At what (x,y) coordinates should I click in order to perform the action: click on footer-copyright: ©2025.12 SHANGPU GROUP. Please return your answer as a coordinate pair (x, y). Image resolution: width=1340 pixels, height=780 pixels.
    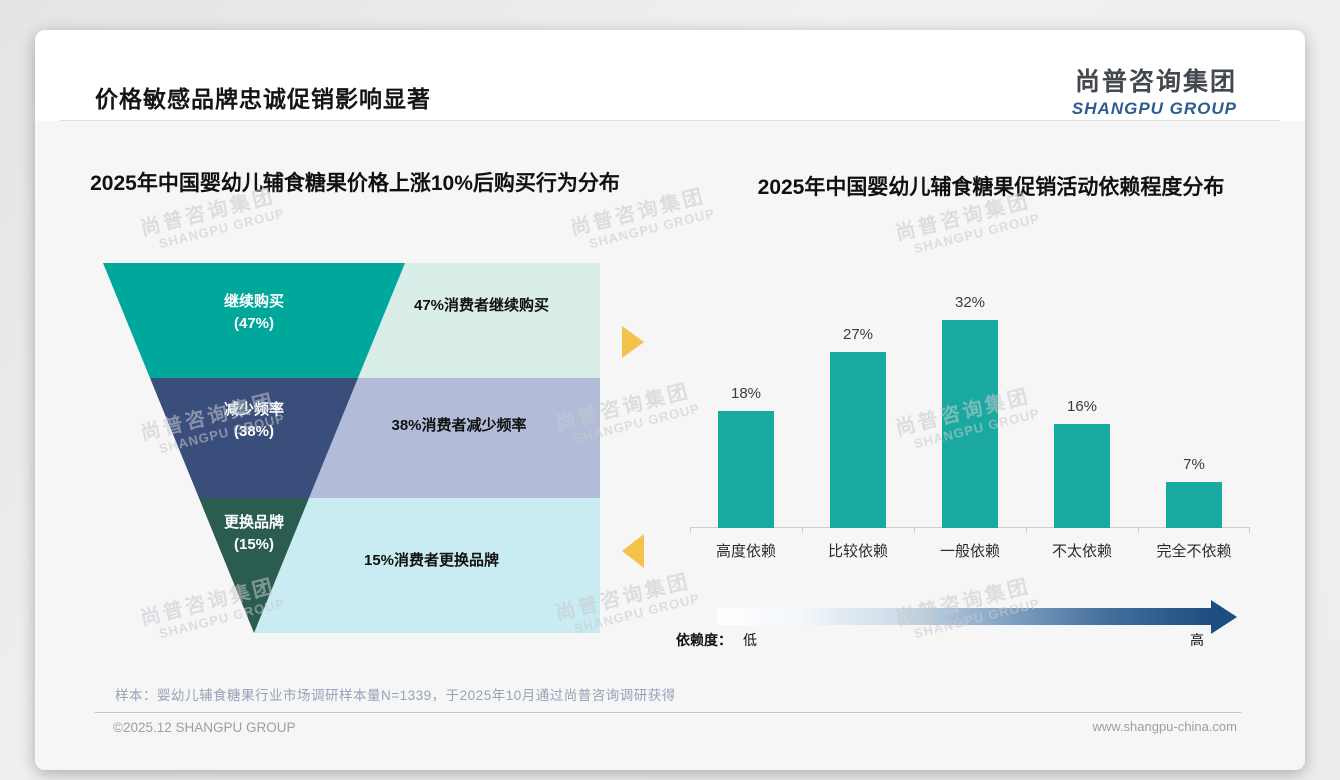
    Looking at the image, I should click on (204, 727).